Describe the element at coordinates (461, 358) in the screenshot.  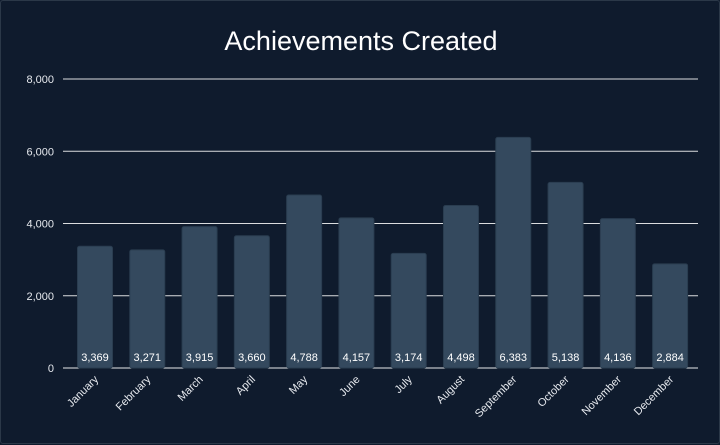
I see `bar-value-label: 4,498` at that location.